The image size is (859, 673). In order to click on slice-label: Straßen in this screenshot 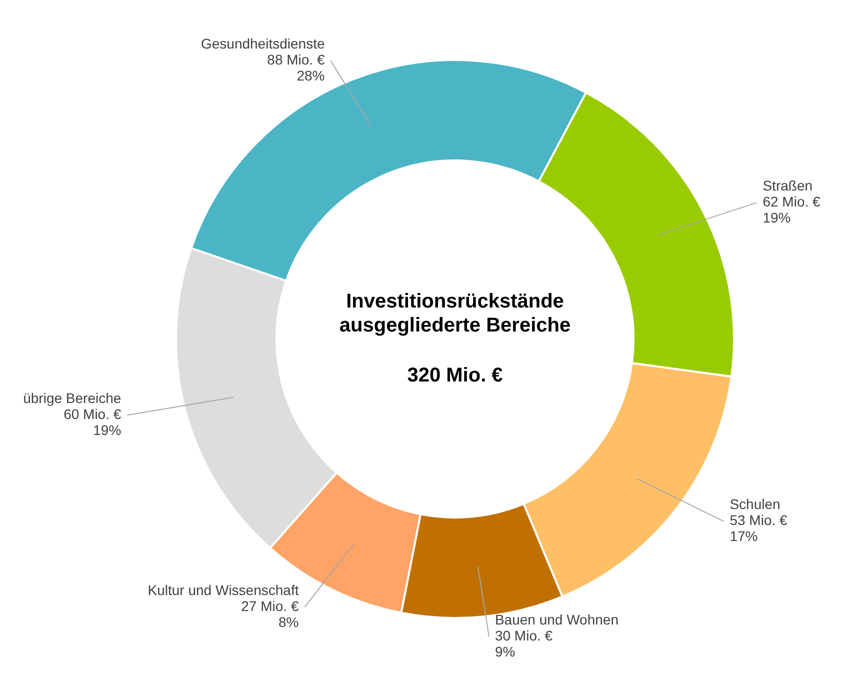, I will do `click(787, 186)`.